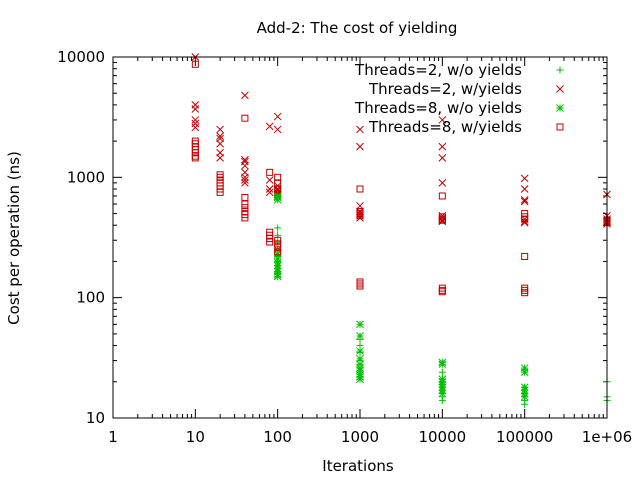 The image size is (640, 480). What do you see at coordinates (442, 437) in the screenshot?
I see `x-tick-label: 10000` at bounding box center [442, 437].